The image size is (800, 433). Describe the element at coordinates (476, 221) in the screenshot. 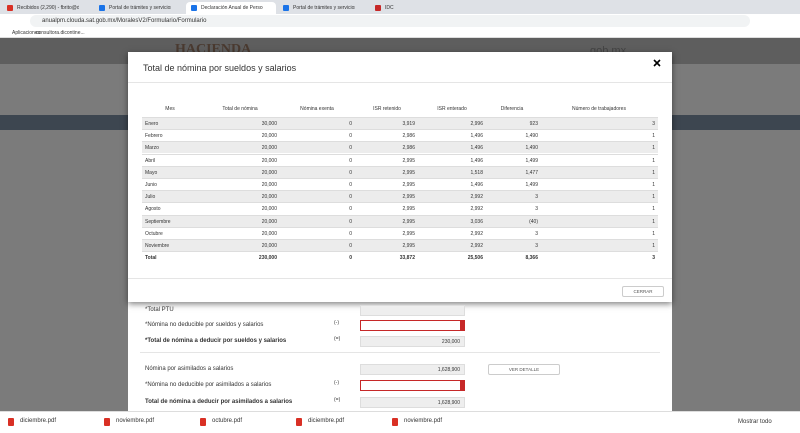

I see `cell: 3,036` at that location.